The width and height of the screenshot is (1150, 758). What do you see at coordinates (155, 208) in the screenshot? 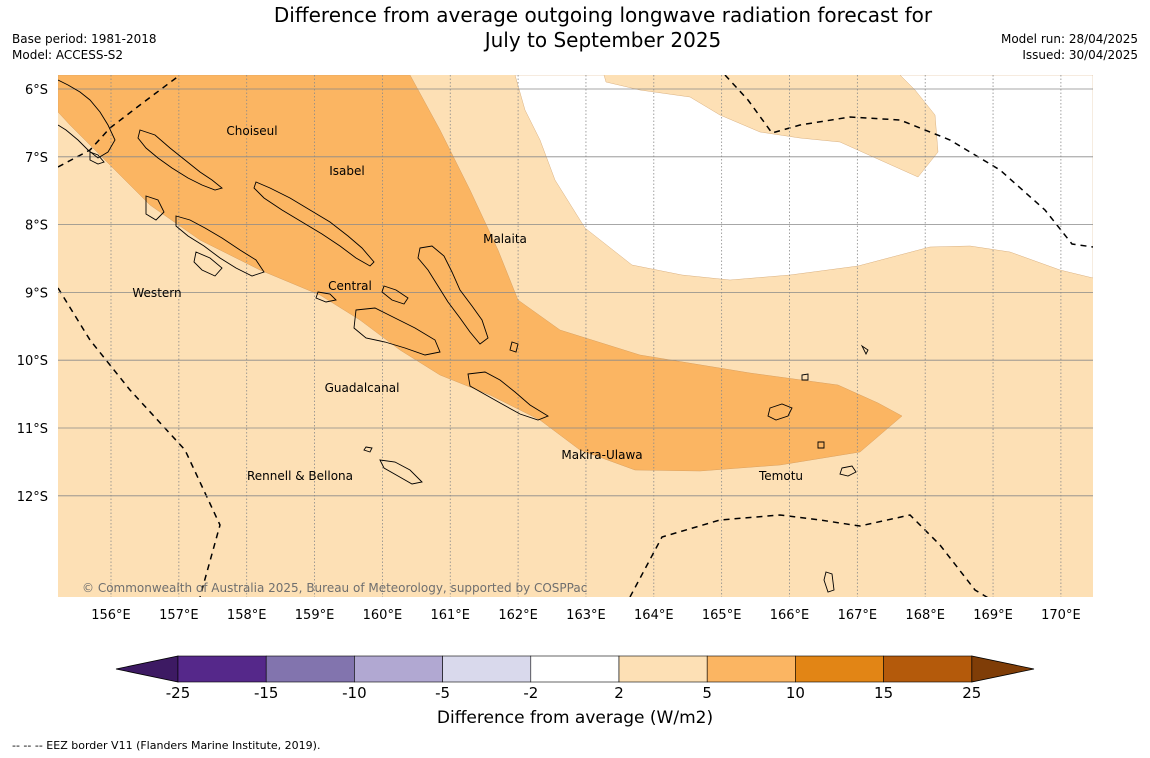
I see `island-vellalavella` at bounding box center [155, 208].